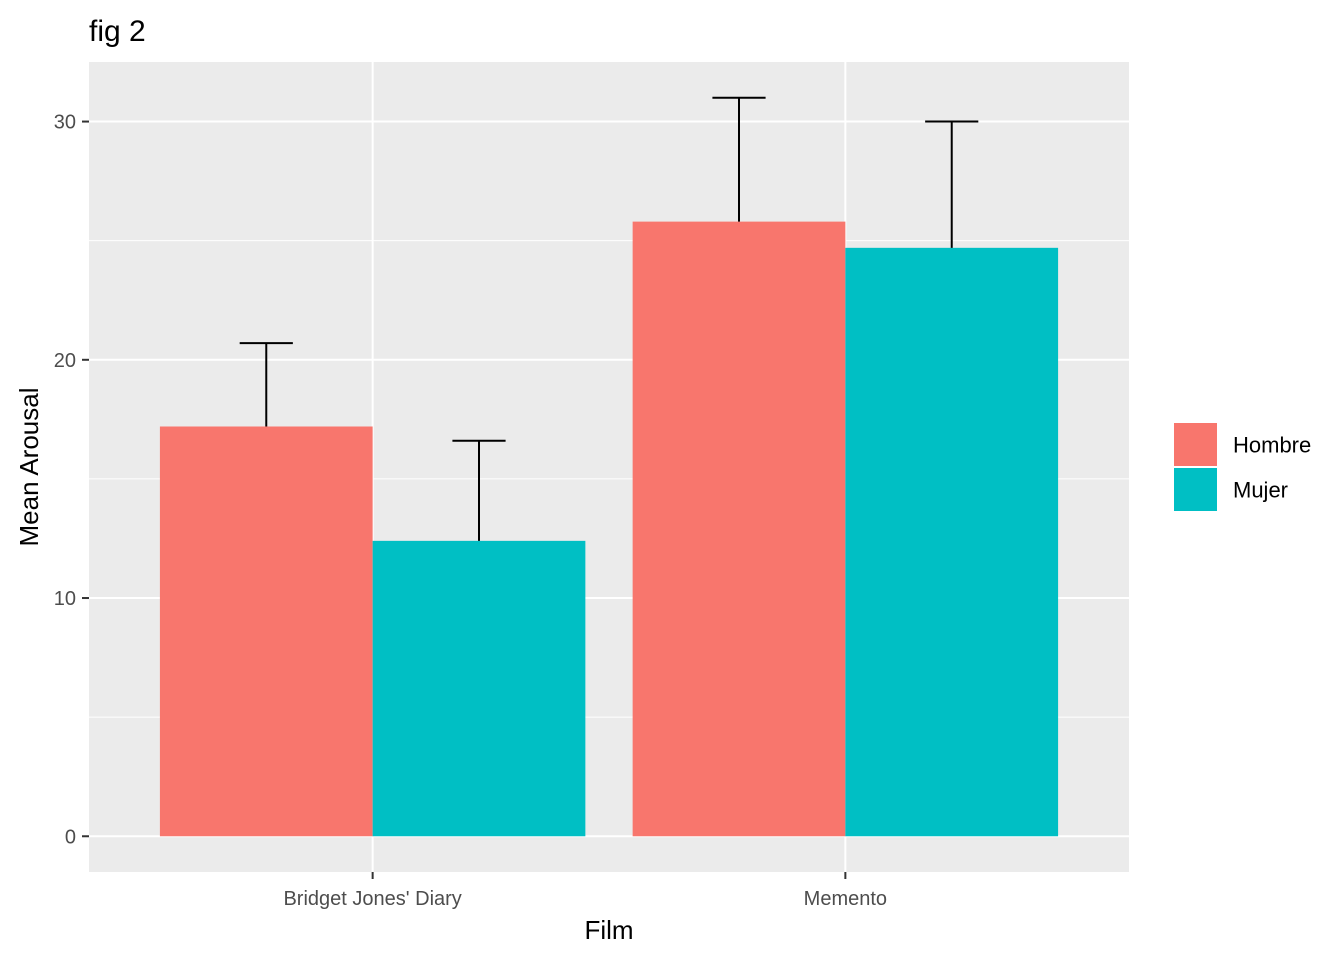 Image resolution: width=1344 pixels, height=960 pixels. Describe the element at coordinates (71, 480) in the screenshot. I see `y-axis: 0 10 20 30` at that location.